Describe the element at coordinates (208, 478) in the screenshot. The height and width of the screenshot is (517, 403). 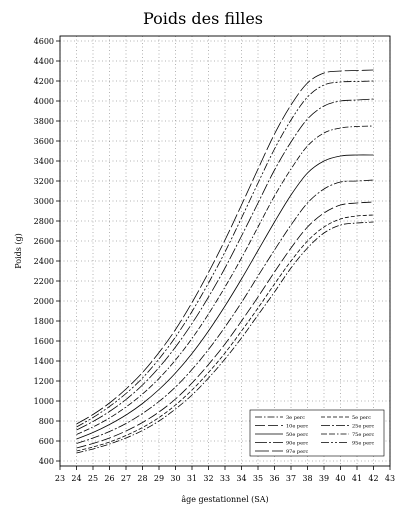
I see `x-tick-label: 32` at that location.